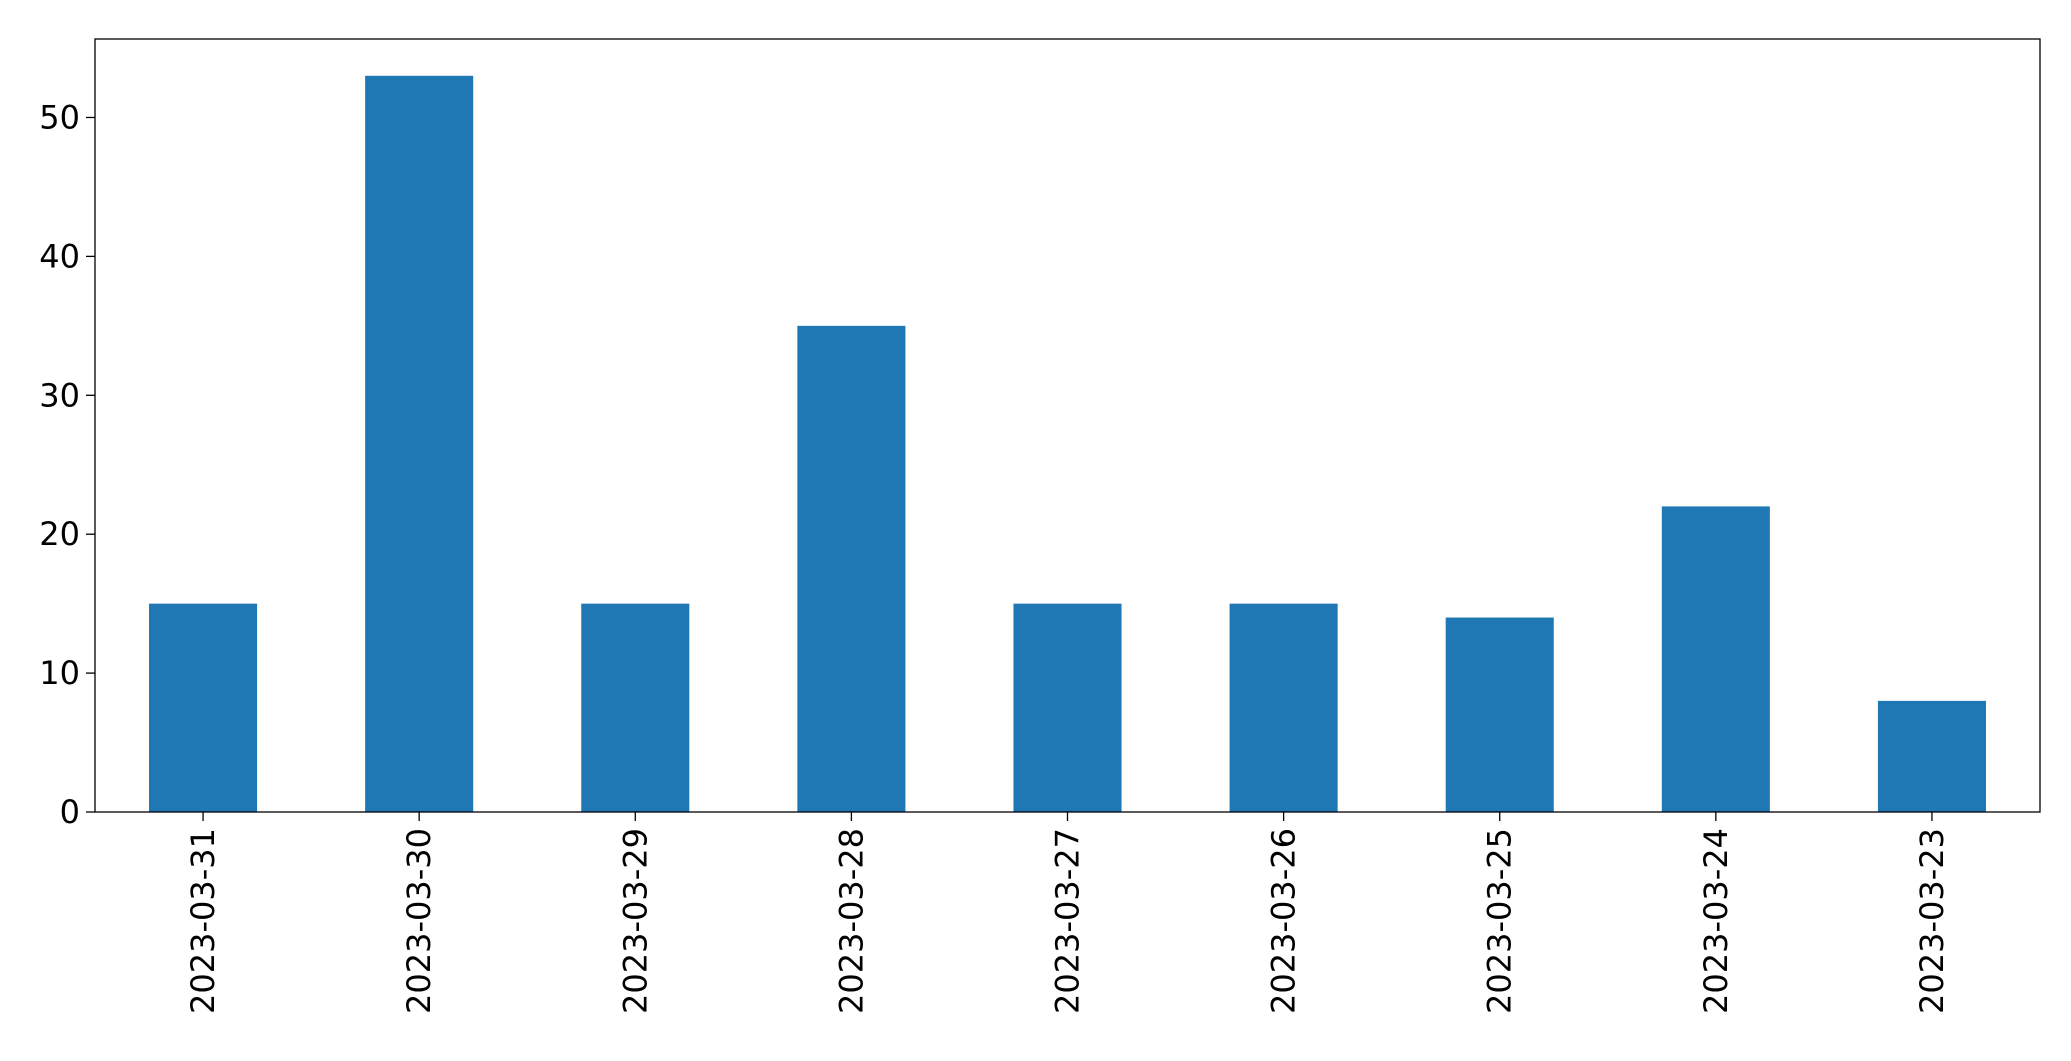 The height and width of the screenshot is (1061, 2071). What do you see at coordinates (851, 921) in the screenshot?
I see `x-tick-label: 2023-03-28` at bounding box center [851, 921].